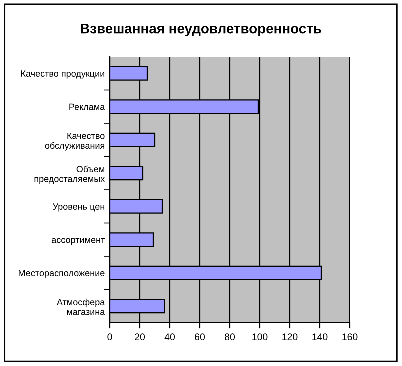 The image size is (402, 366). What do you see at coordinates (62, 274) in the screenshot?
I see `y-tick-label: Месторасположение` at bounding box center [62, 274].